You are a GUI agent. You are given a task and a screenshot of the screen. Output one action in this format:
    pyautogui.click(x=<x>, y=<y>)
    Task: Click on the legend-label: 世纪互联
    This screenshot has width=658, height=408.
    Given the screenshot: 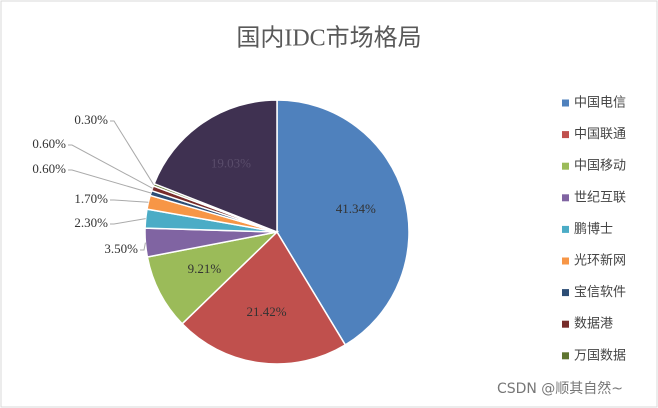 What is the action you would take?
    pyautogui.click(x=600, y=197)
    